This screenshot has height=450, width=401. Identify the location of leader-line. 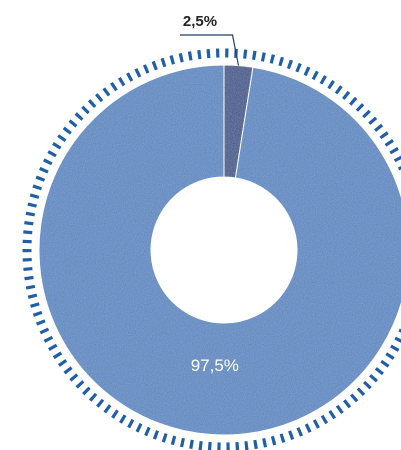
(210, 50).